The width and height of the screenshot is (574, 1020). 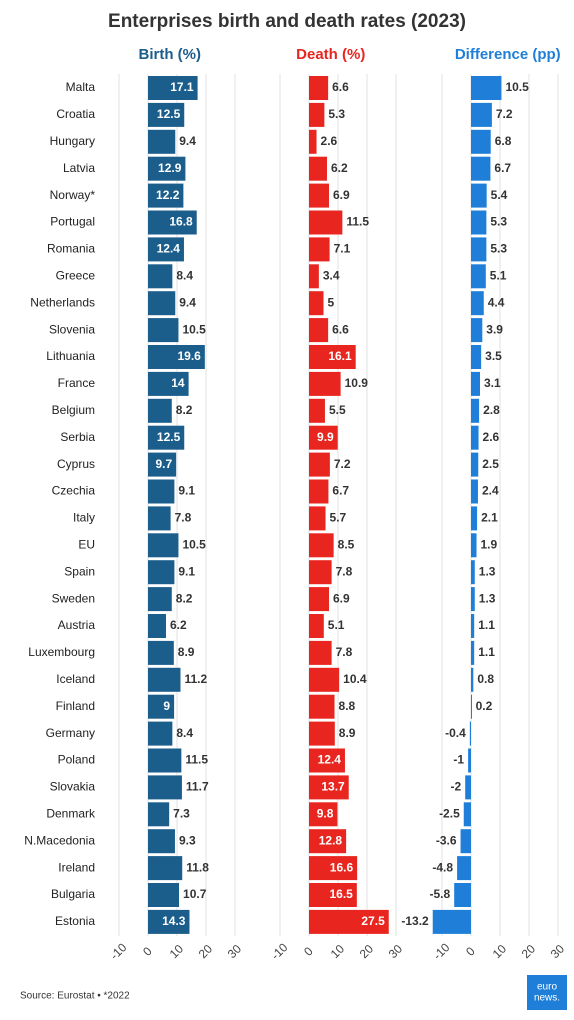 What do you see at coordinates (182, 87) in the screenshot?
I see `value-label: 17.1` at bounding box center [182, 87].